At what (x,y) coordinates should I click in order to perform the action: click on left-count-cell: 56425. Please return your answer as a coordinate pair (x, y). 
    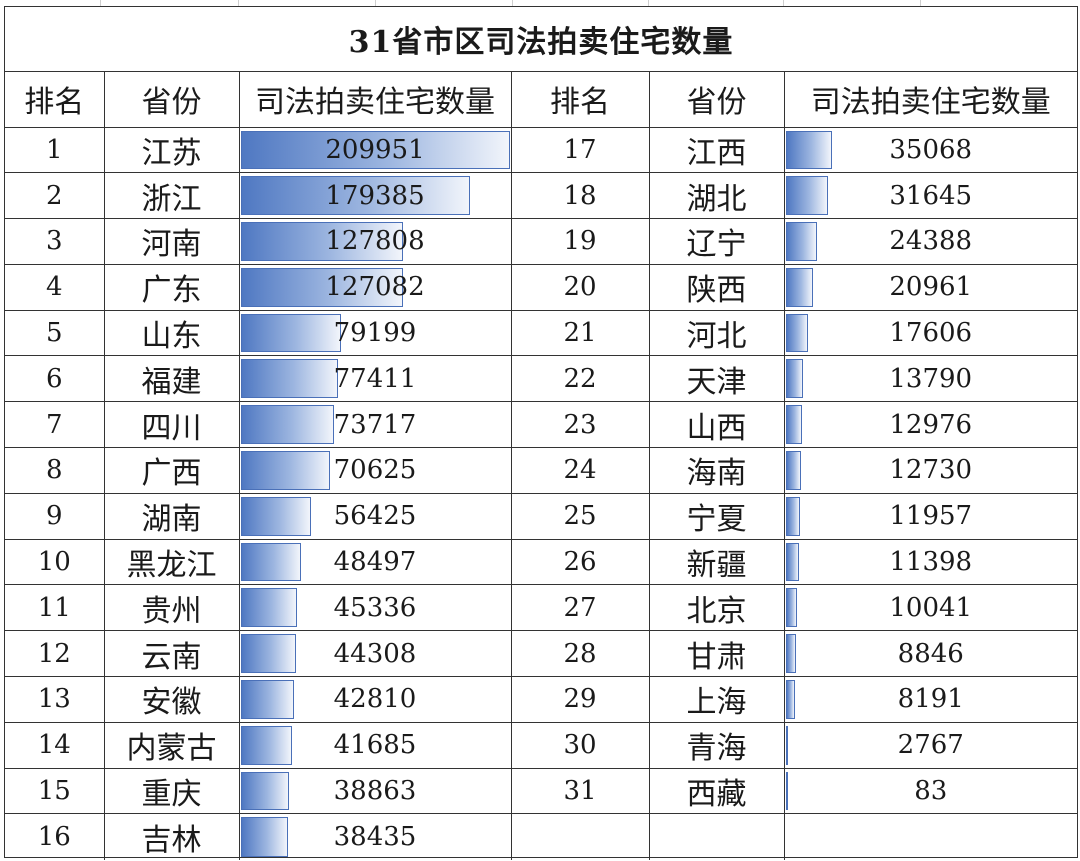
    Looking at the image, I should click on (375, 516).